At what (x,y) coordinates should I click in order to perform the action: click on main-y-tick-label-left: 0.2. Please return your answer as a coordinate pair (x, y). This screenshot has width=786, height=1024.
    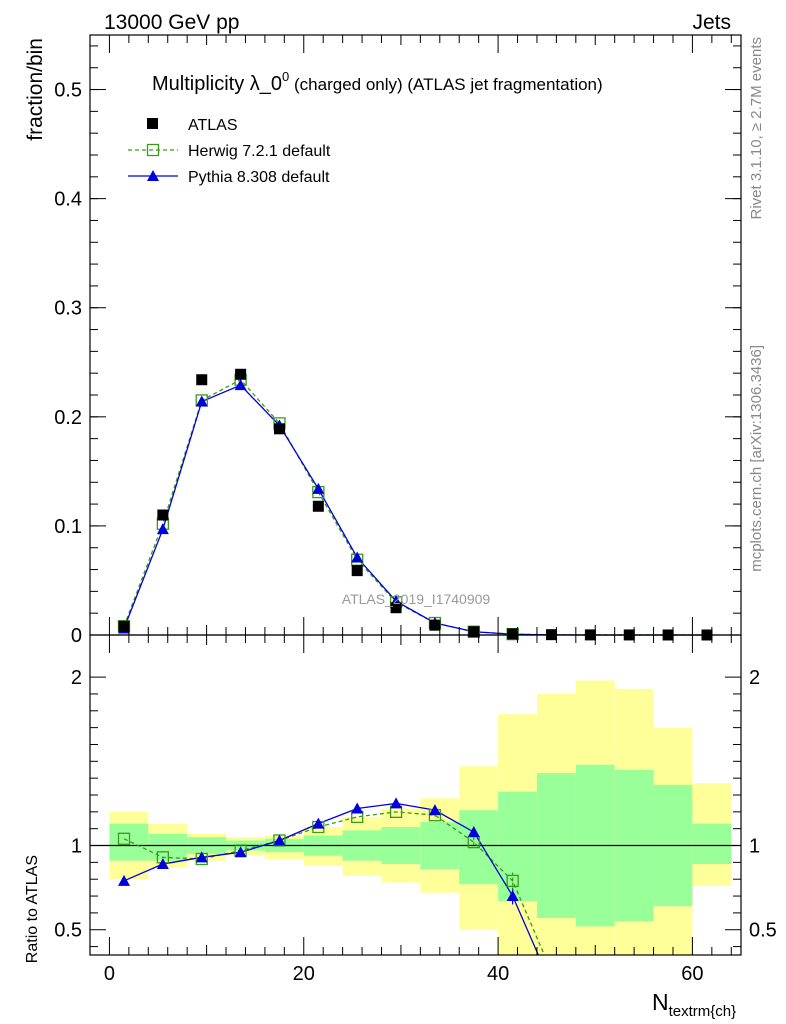
    Looking at the image, I should click on (68, 418).